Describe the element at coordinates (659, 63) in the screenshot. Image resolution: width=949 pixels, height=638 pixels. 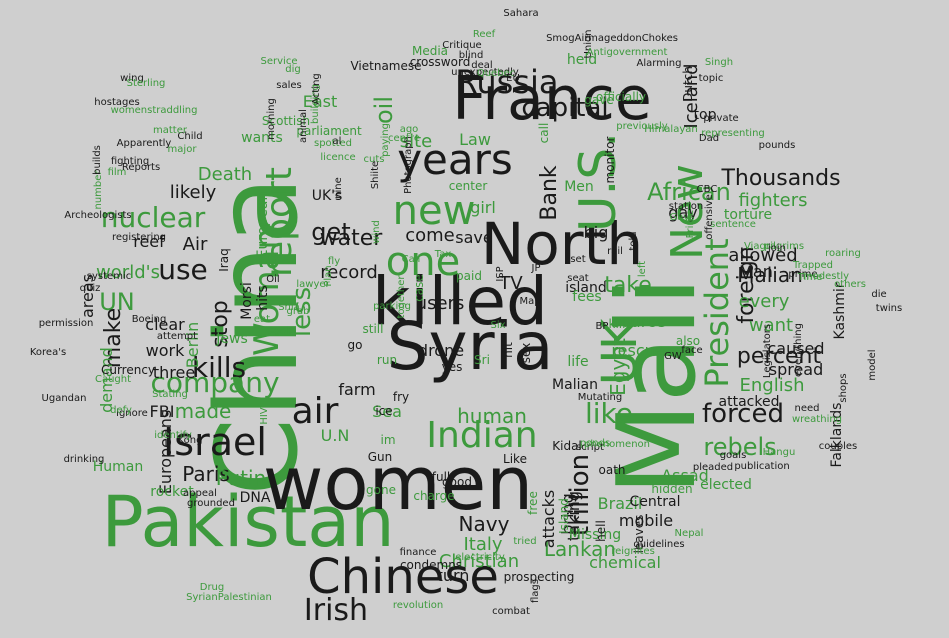
I see `cloud-word: Alarming` at that location.